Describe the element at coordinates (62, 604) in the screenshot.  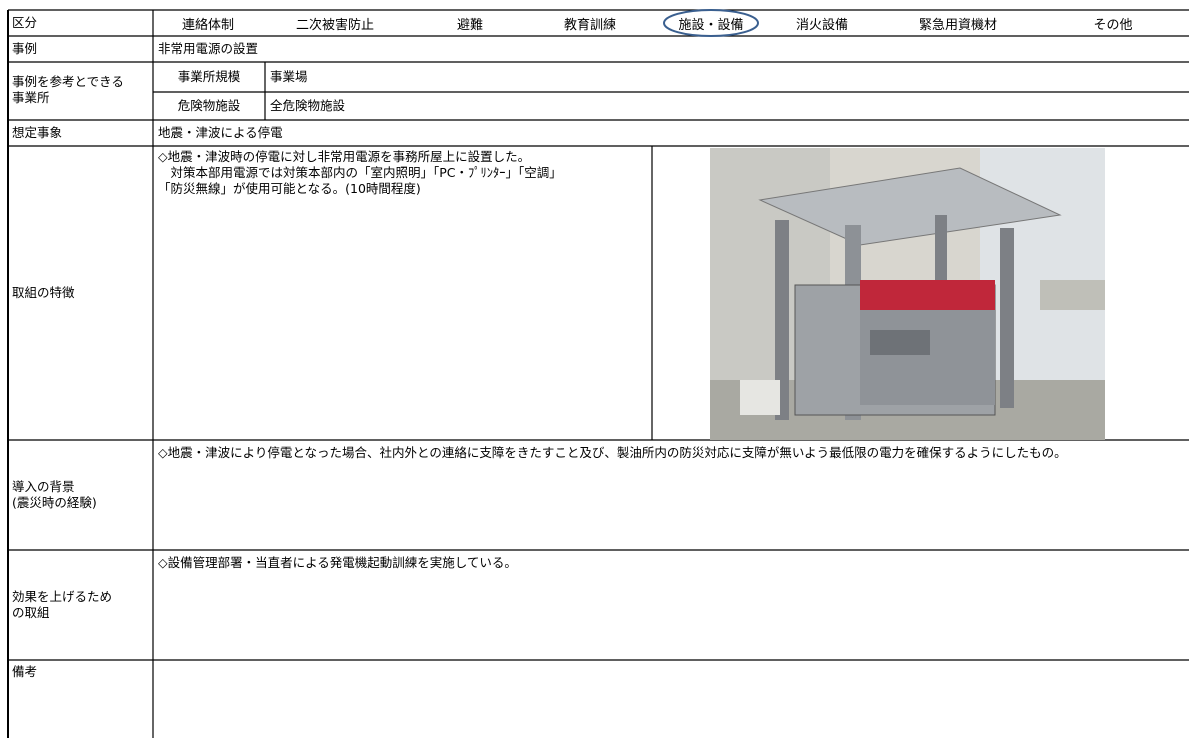
I see `effect-label: 効果を上げるため の取組` at that location.